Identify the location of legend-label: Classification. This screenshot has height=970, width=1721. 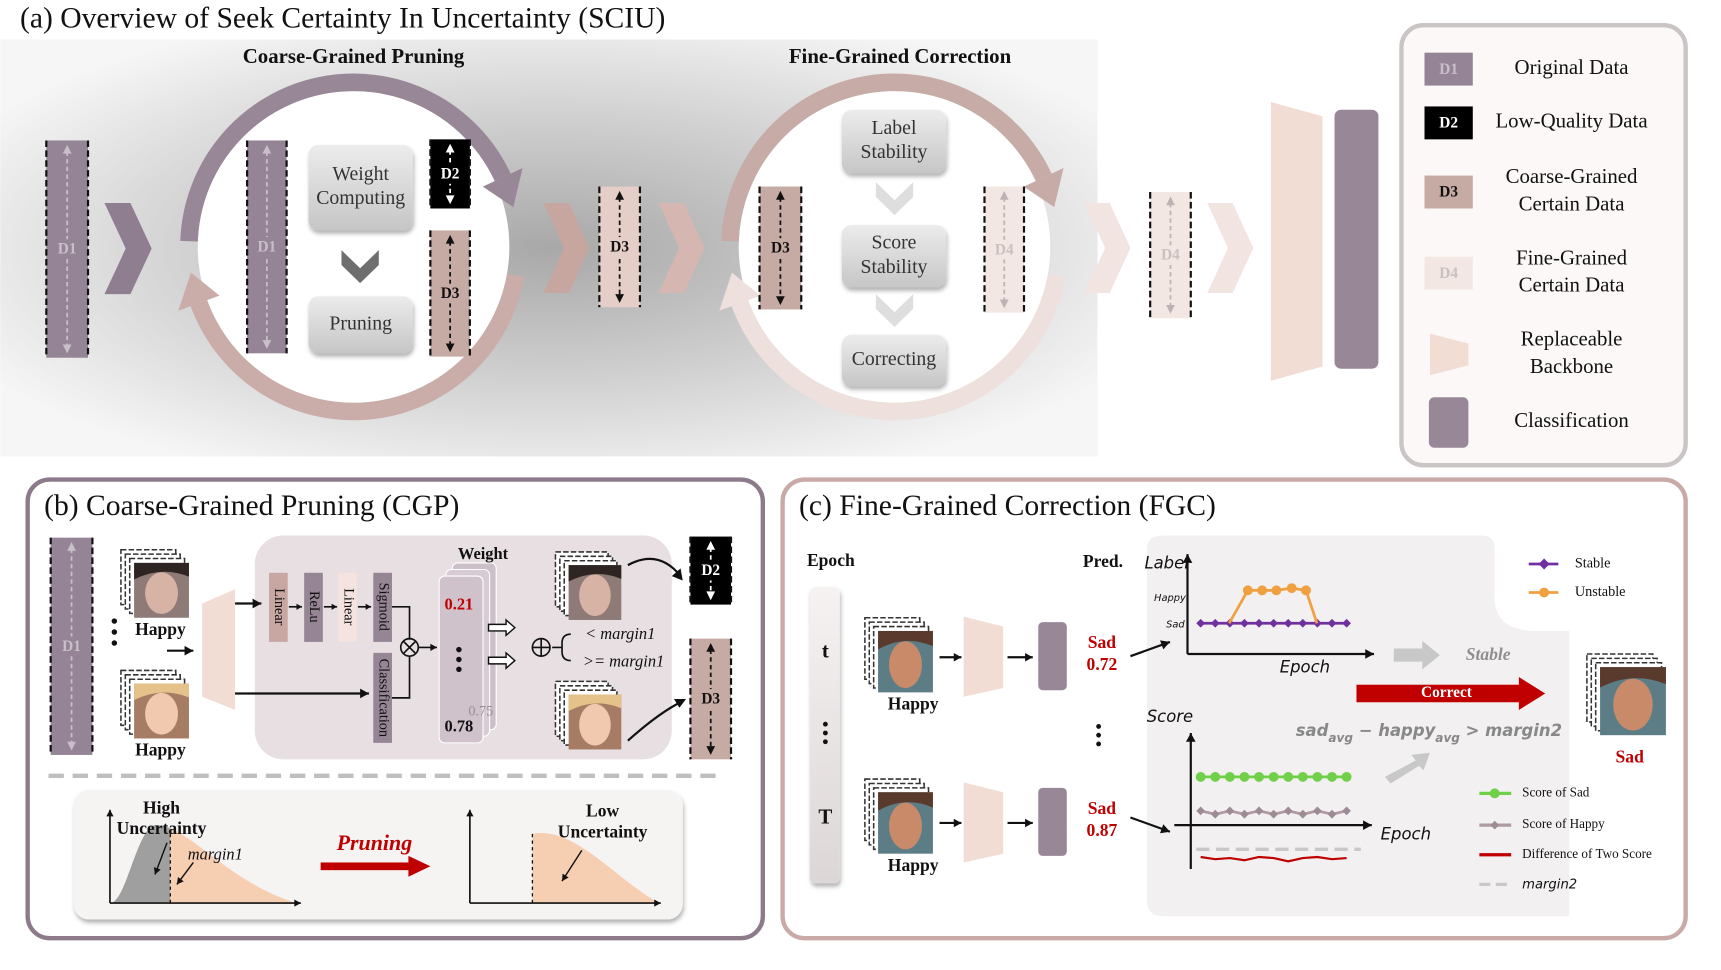
(1571, 420).